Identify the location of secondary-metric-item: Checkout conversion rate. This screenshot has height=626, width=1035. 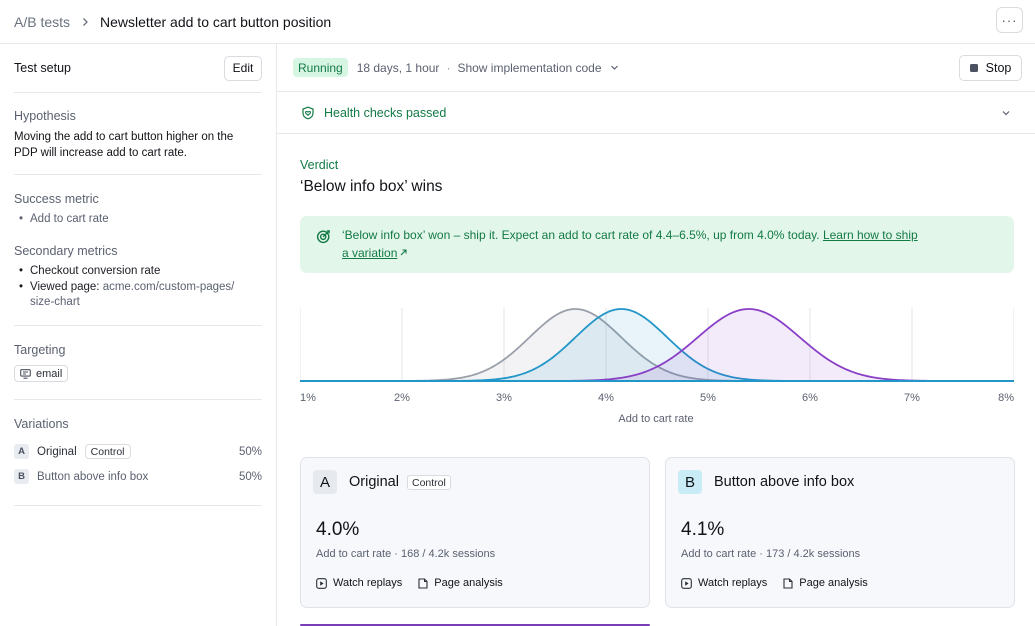
(124, 272).